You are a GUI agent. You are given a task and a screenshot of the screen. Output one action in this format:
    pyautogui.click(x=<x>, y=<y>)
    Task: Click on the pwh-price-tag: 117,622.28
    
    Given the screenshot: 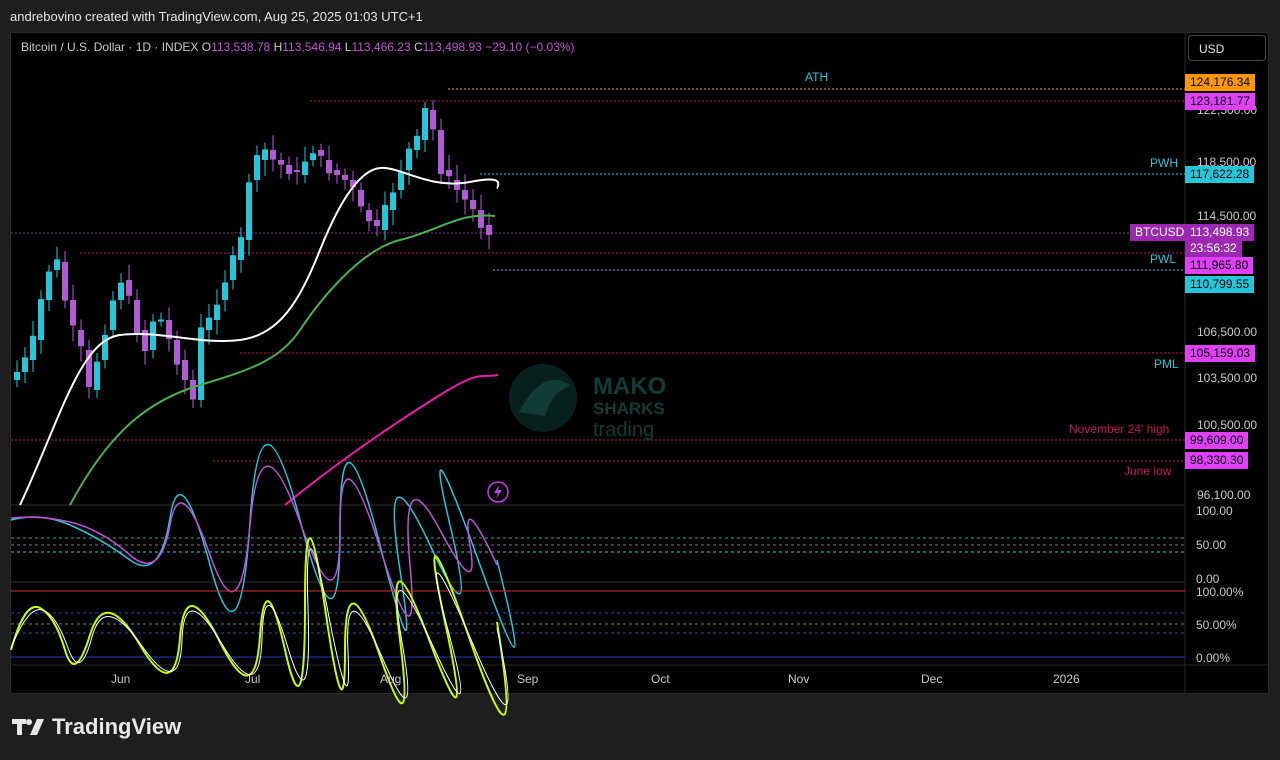 What is the action you would take?
    pyautogui.click(x=1220, y=174)
    